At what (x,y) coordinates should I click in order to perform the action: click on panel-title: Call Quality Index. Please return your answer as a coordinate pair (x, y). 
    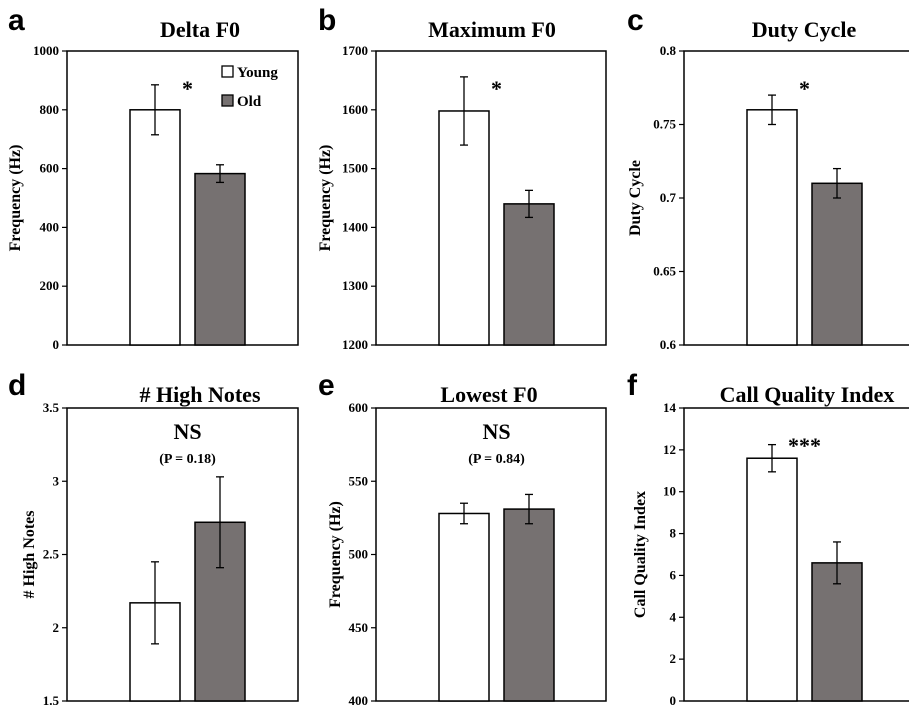
    Looking at the image, I should click on (807, 394).